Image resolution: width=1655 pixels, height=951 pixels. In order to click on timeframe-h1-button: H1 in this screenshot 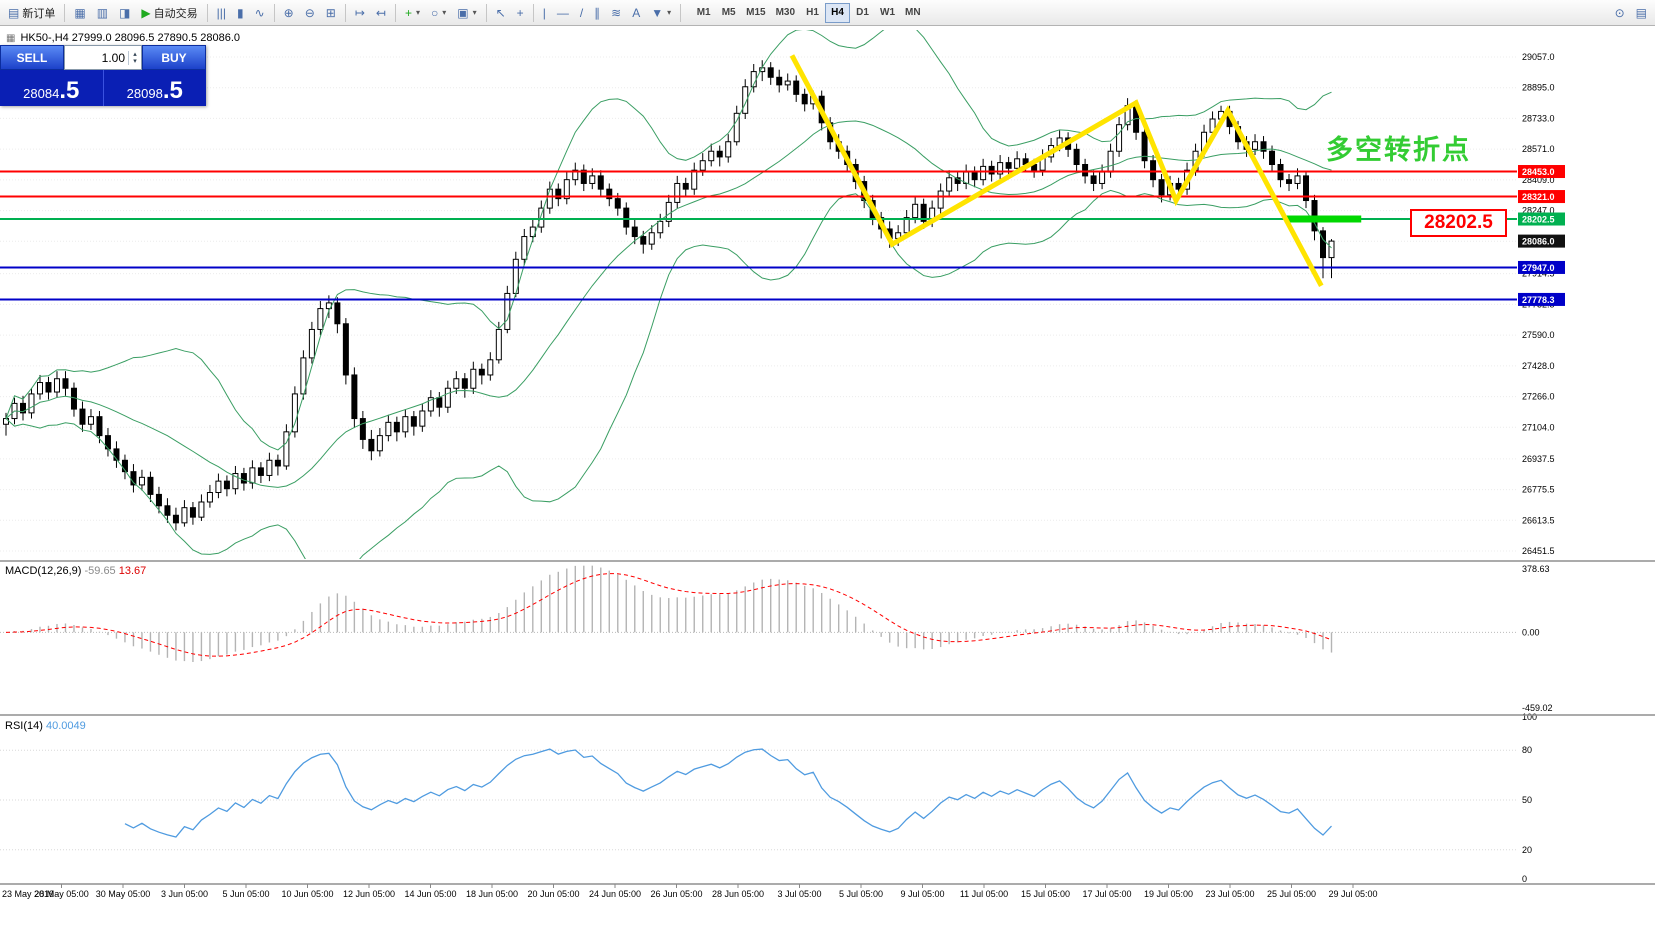, I will do `click(812, 13)`.